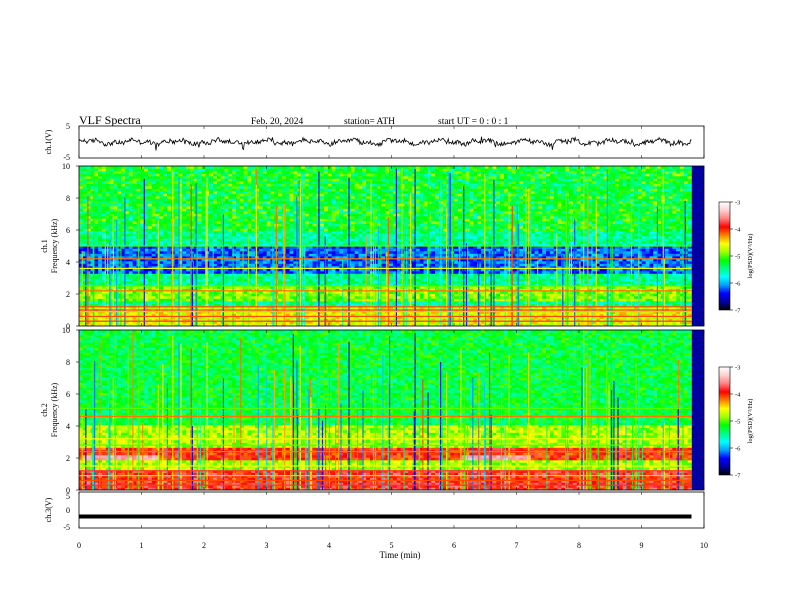 Image resolution: width=792 pixels, height=612 pixels. I want to click on date-label: Feb. 20, 2024, so click(277, 122).